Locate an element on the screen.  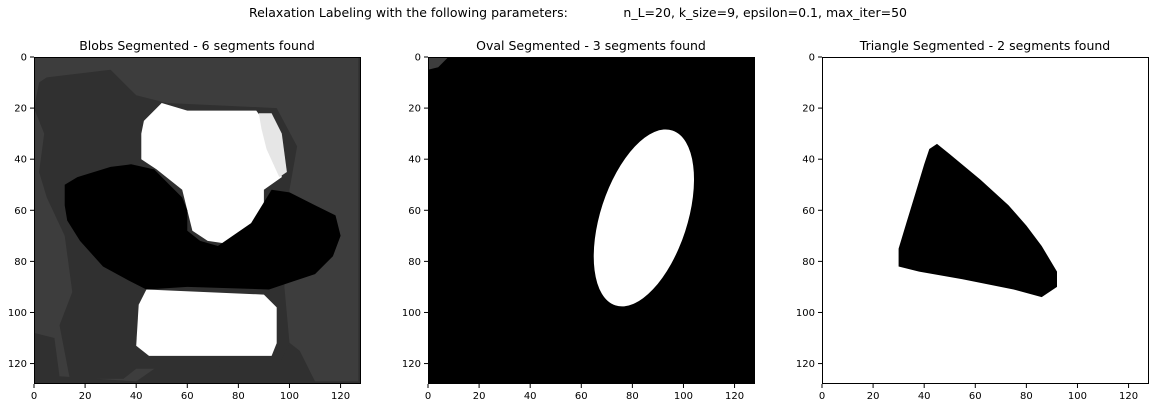
segment-upper-white is located at coordinates (211, 173).